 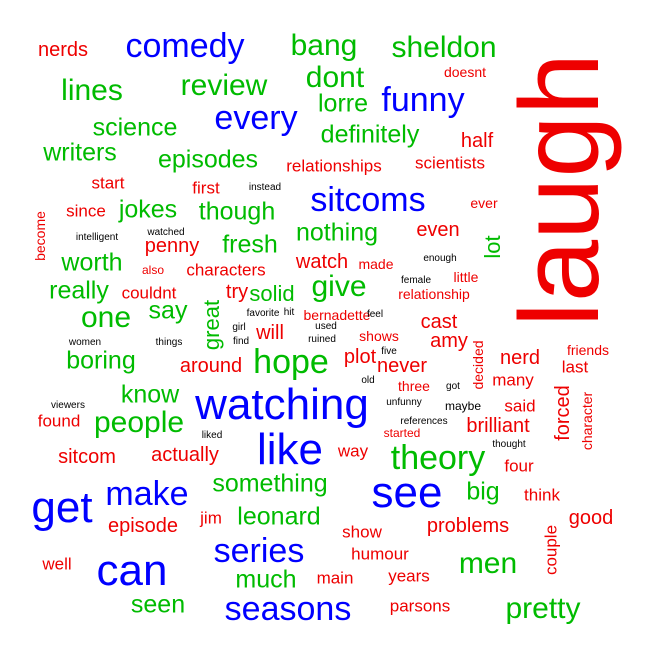 What do you see at coordinates (519, 466) in the screenshot?
I see `word-four: four` at bounding box center [519, 466].